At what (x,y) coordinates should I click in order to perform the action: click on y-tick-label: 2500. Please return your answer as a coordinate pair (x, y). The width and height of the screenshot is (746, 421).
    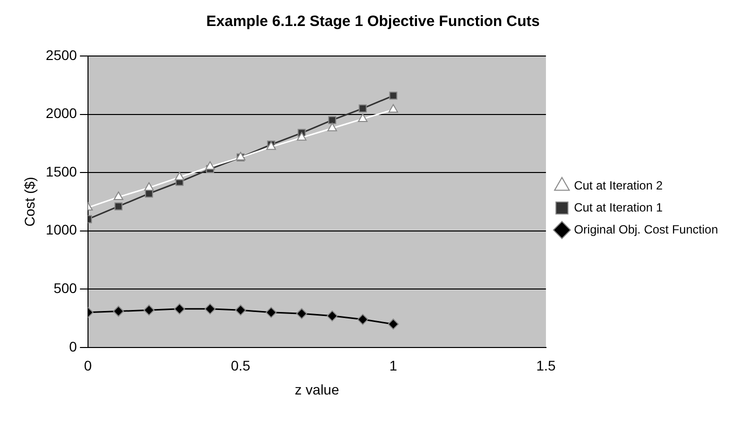
    Looking at the image, I should click on (62, 54).